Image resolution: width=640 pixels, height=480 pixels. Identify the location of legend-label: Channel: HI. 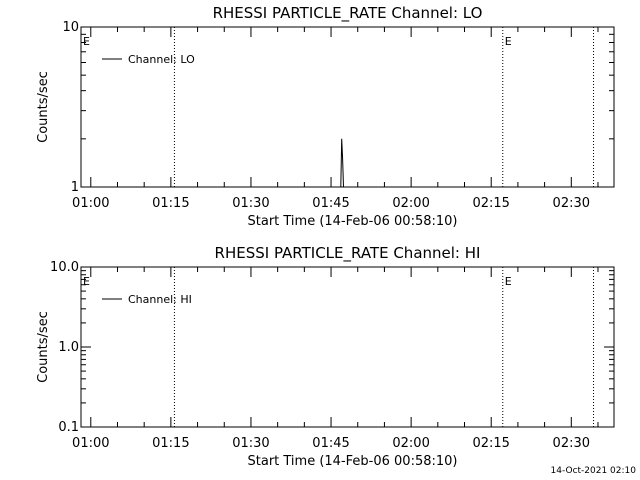
(160, 299).